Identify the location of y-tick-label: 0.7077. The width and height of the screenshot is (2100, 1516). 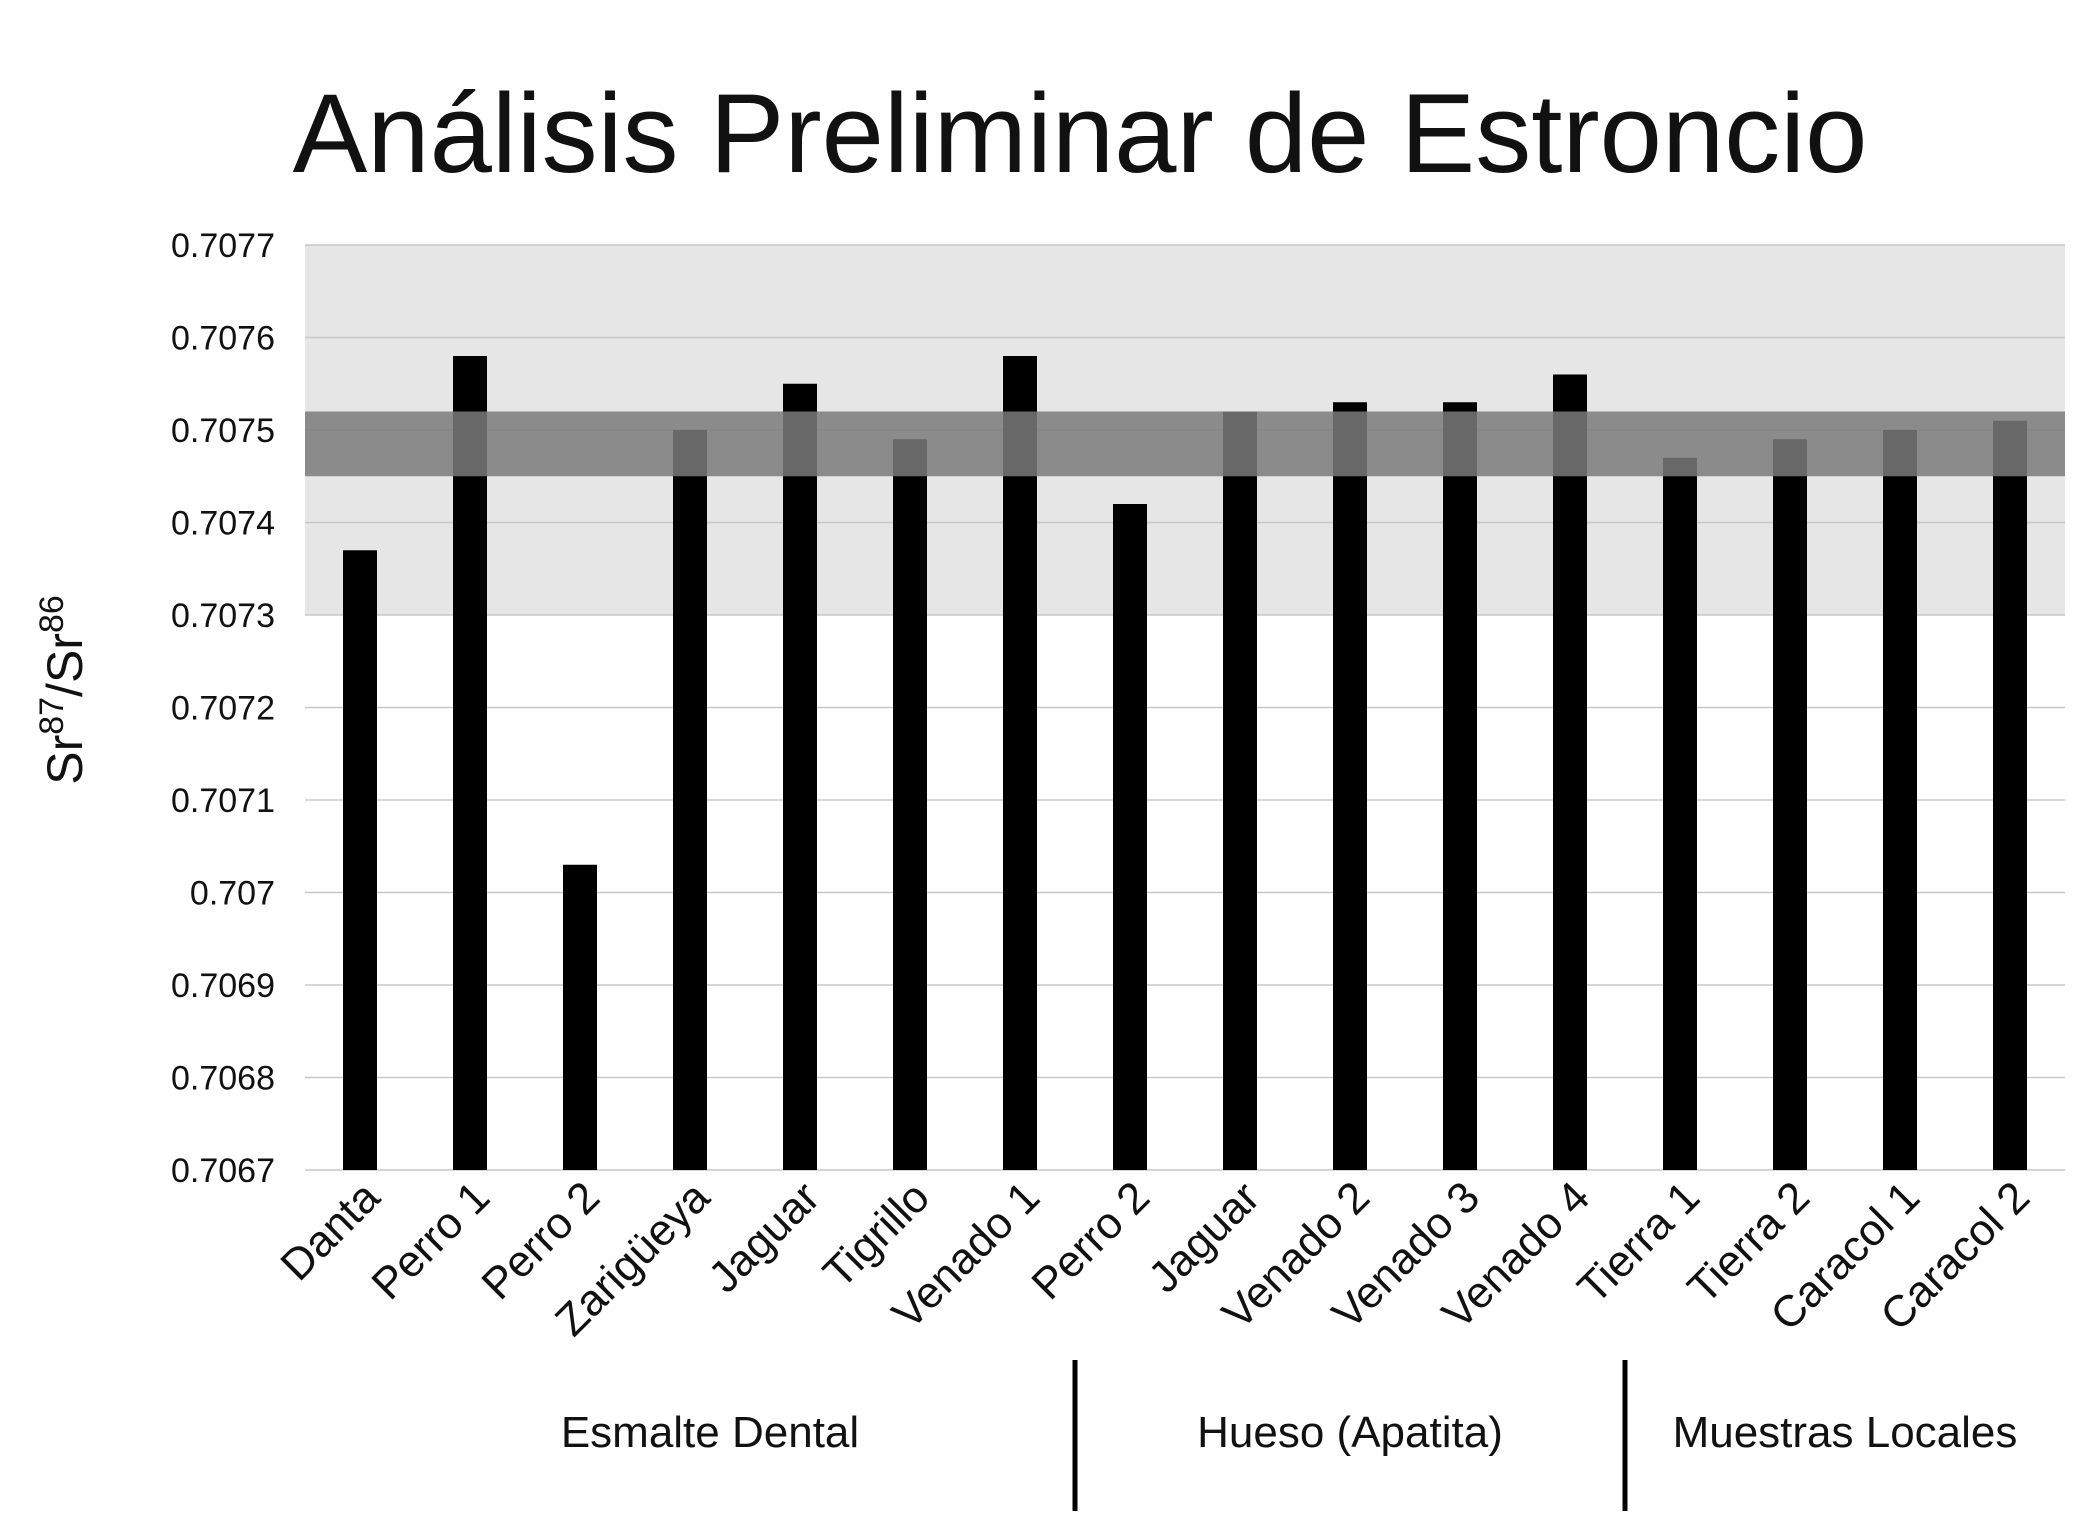
(223, 246).